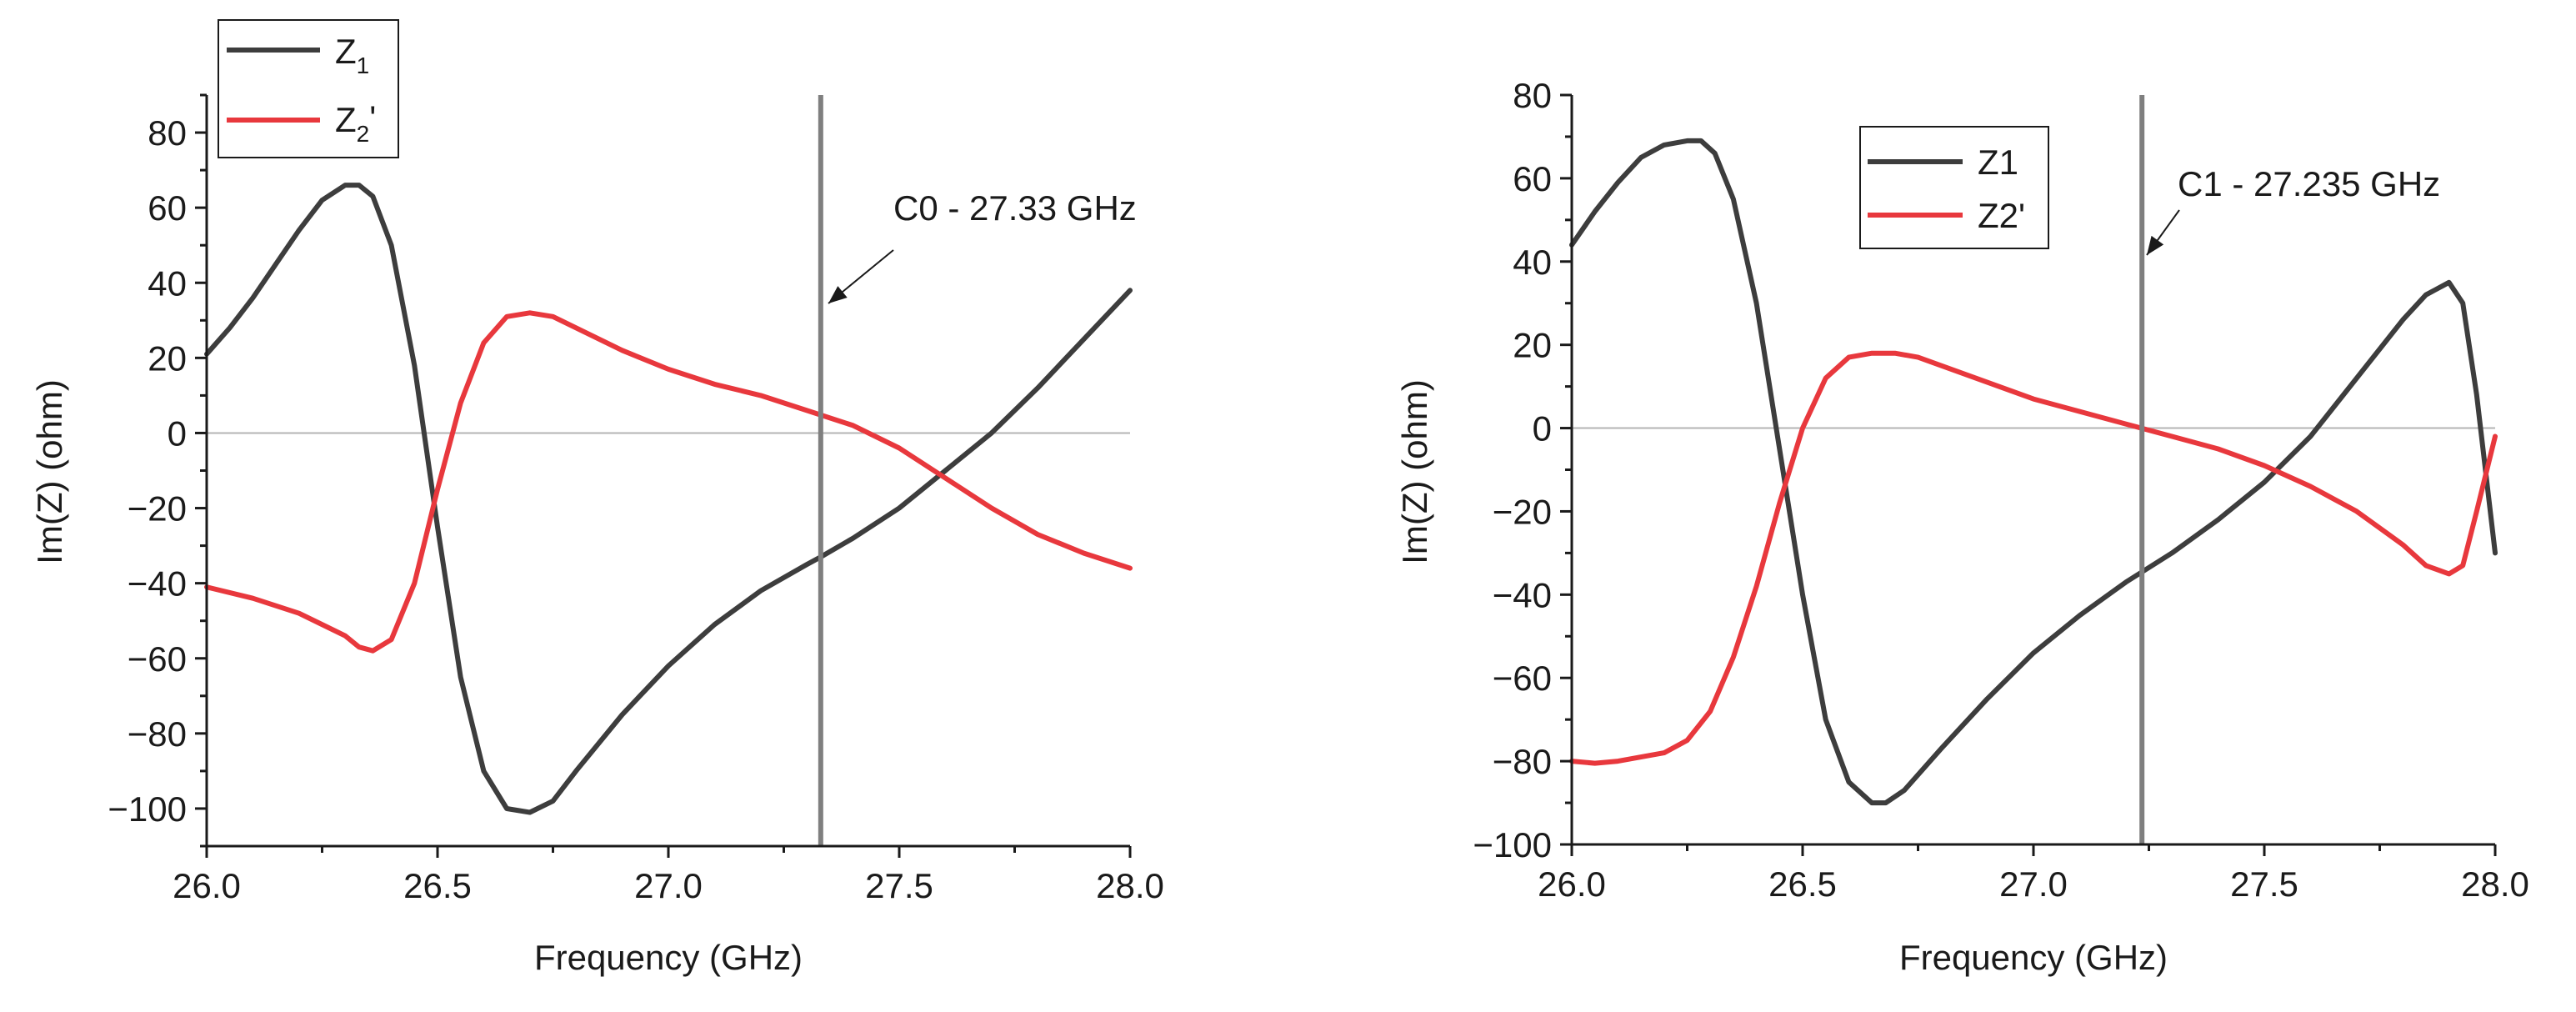  What do you see at coordinates (1015, 208) in the screenshot?
I see `marker-label: C0 - 27.33 GHz` at bounding box center [1015, 208].